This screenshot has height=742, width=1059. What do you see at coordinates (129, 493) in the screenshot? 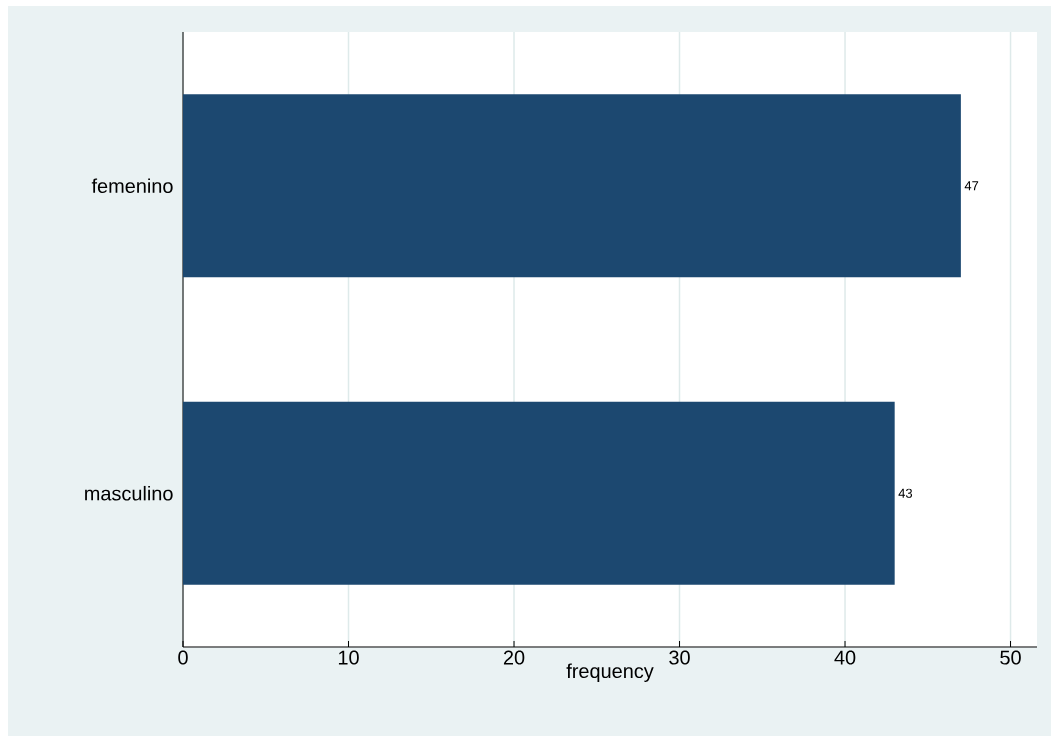
I see `y-tick-label: masculino` at bounding box center [129, 493].